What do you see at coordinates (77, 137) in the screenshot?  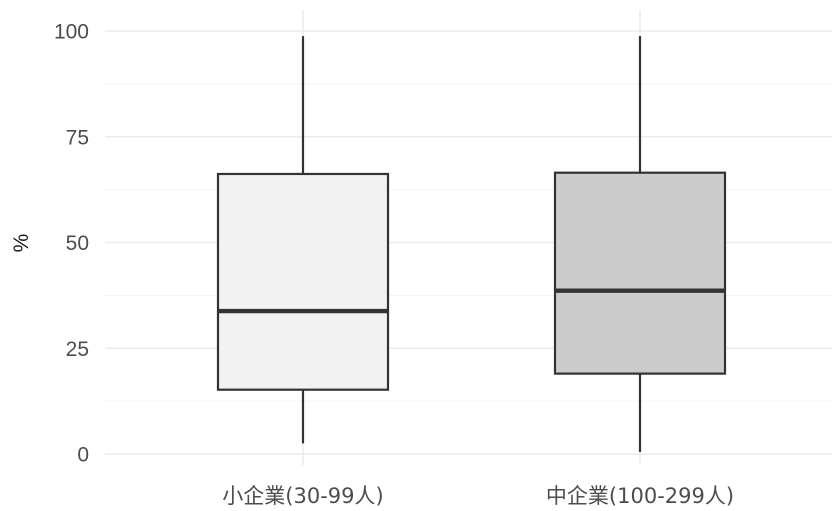 I see `y-tick-label: 75` at bounding box center [77, 137].